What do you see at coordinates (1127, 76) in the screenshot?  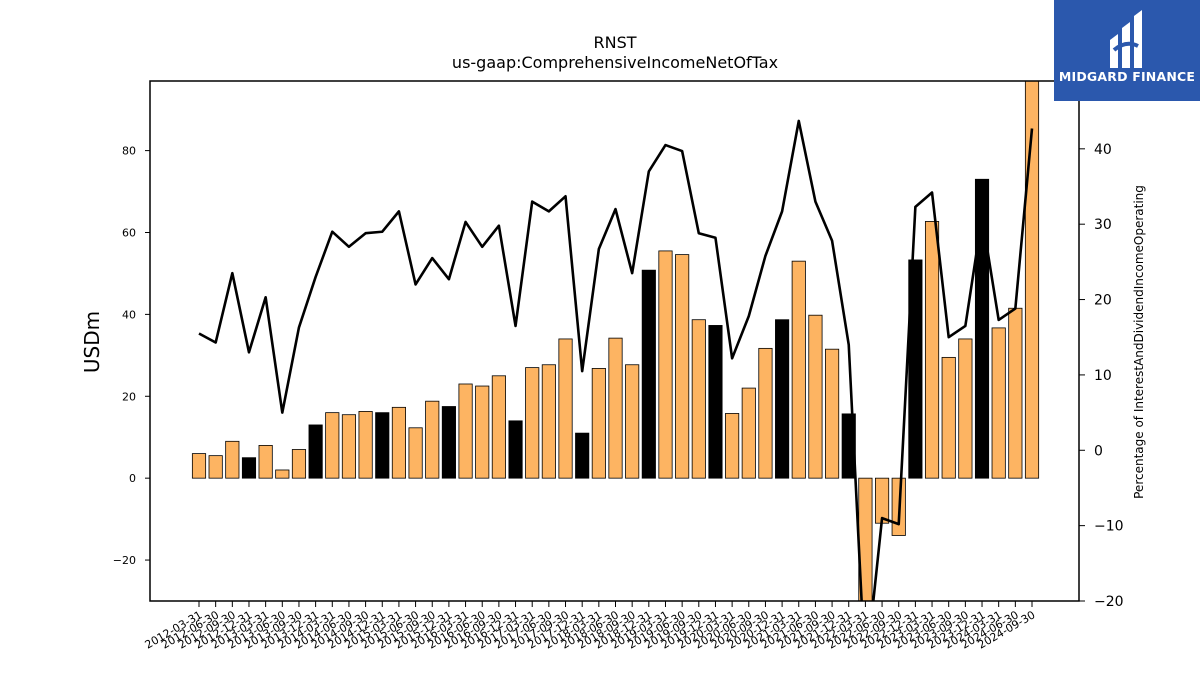 I see `logo-text: MIDGARD FINANCE` at bounding box center [1127, 76].